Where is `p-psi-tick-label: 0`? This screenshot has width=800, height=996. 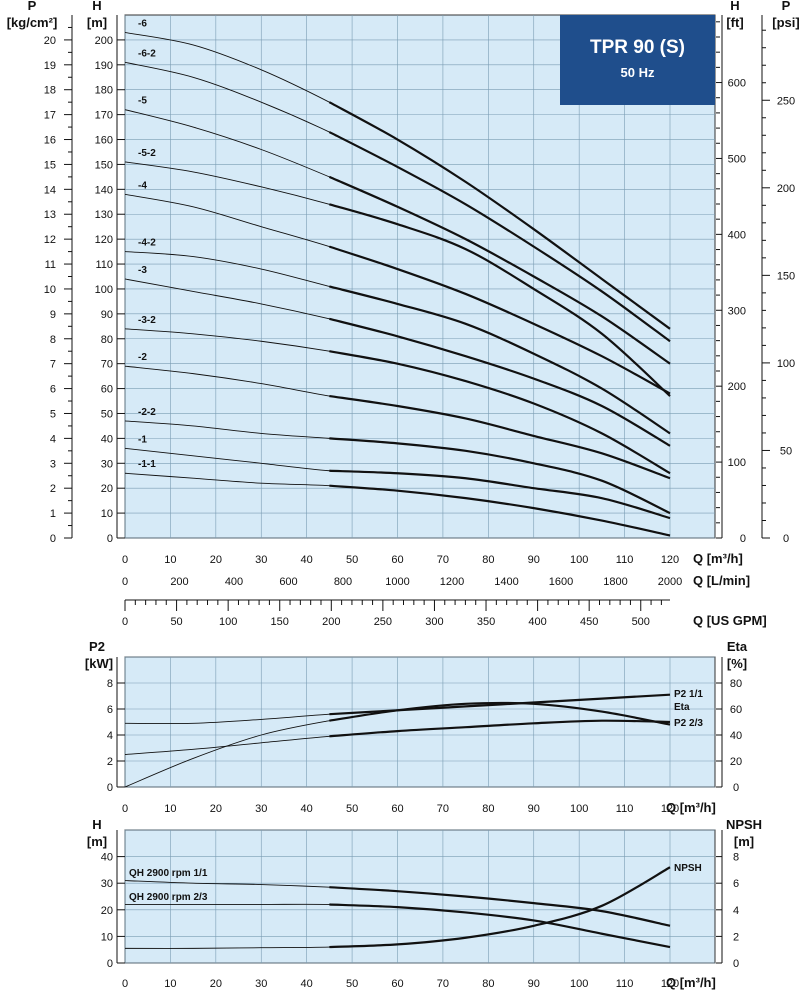 p-psi-tick-label: 0 is located at coordinates (786, 539).